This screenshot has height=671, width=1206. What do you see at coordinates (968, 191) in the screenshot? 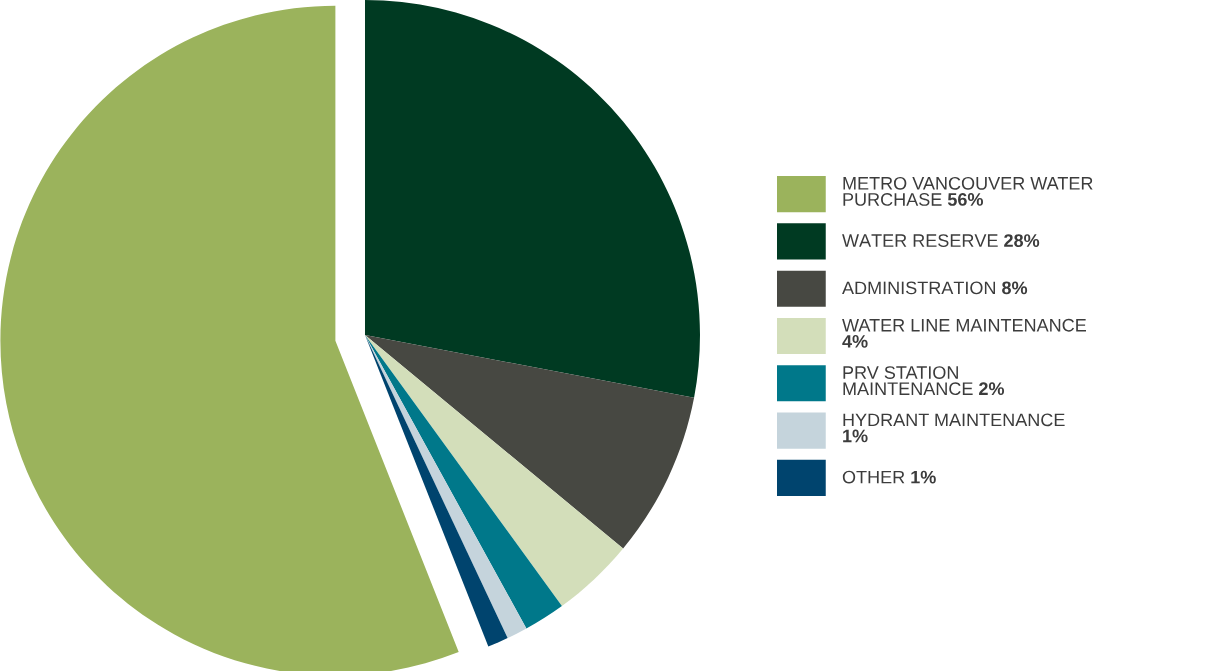
I see `legend-label: METRO VANCOUVER WATER PURCHASE 56%` at bounding box center [968, 191].